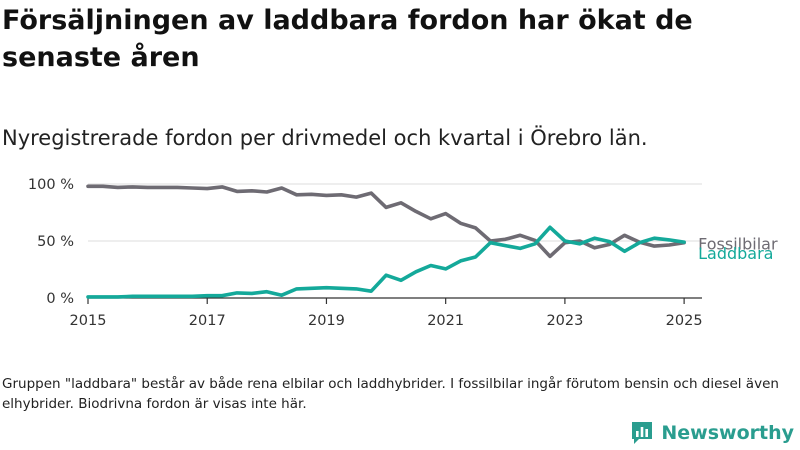 This screenshot has height=450, width=800. What do you see at coordinates (727, 433) in the screenshot?
I see `brand-name: Newsworthy` at bounding box center [727, 433].